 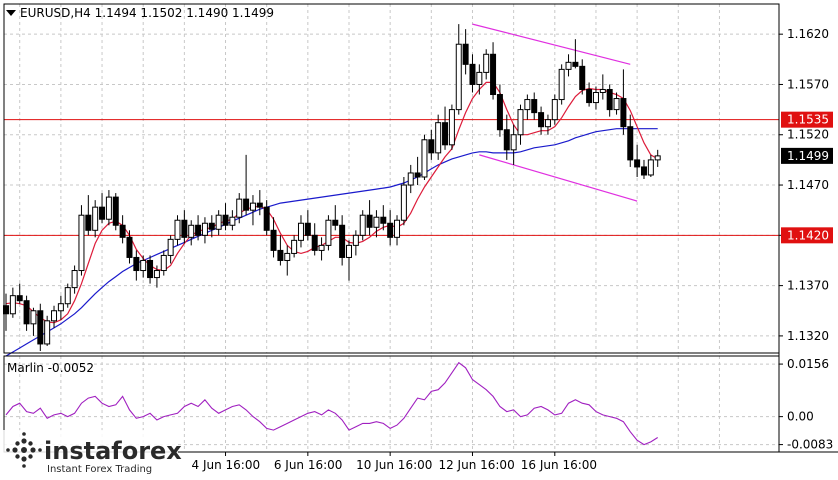 I want to click on current-price-label: 1.1499, so click(x=808, y=156).